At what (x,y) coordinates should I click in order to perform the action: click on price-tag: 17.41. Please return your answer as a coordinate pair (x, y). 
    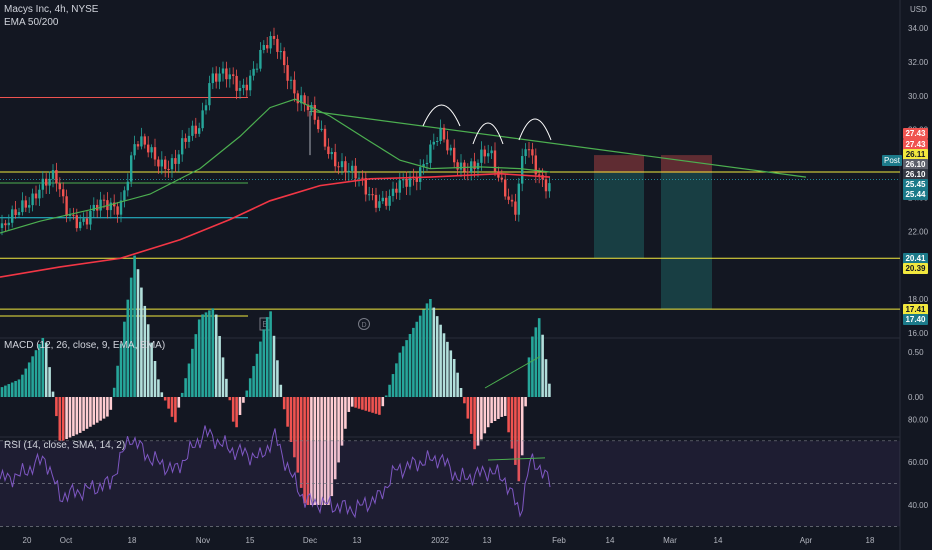
    Looking at the image, I should click on (915, 309).